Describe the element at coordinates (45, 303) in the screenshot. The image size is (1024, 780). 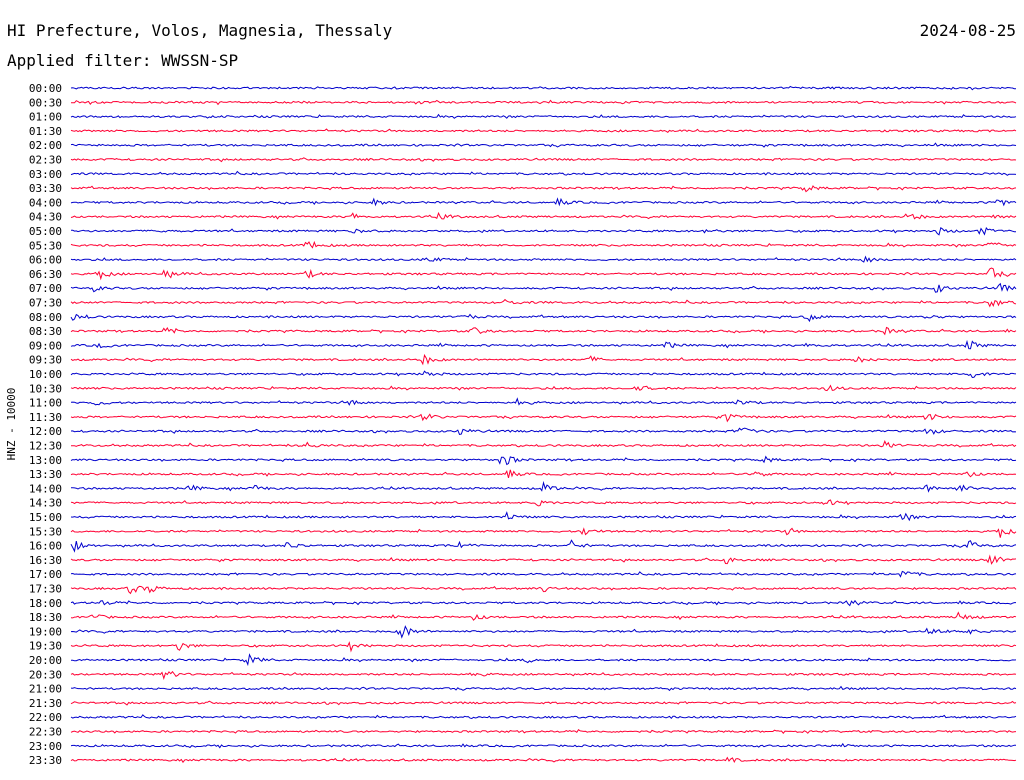
I see `time-tick-label: 07:30` at that location.